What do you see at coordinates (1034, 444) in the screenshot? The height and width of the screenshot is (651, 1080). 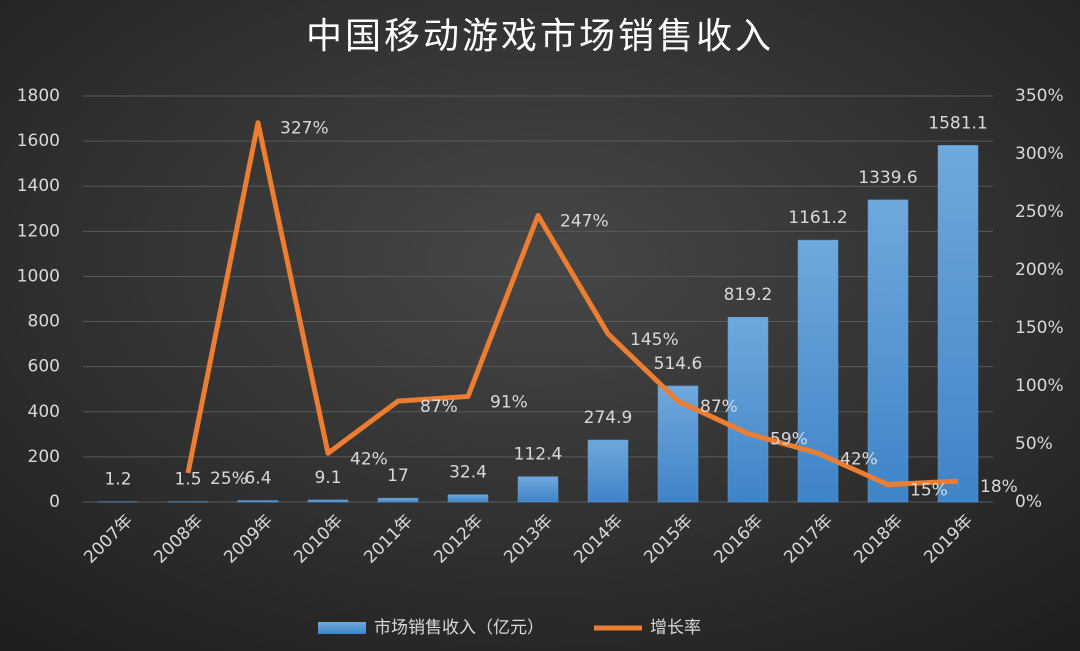 I see `y2-tick-label: 50%` at bounding box center [1034, 444].